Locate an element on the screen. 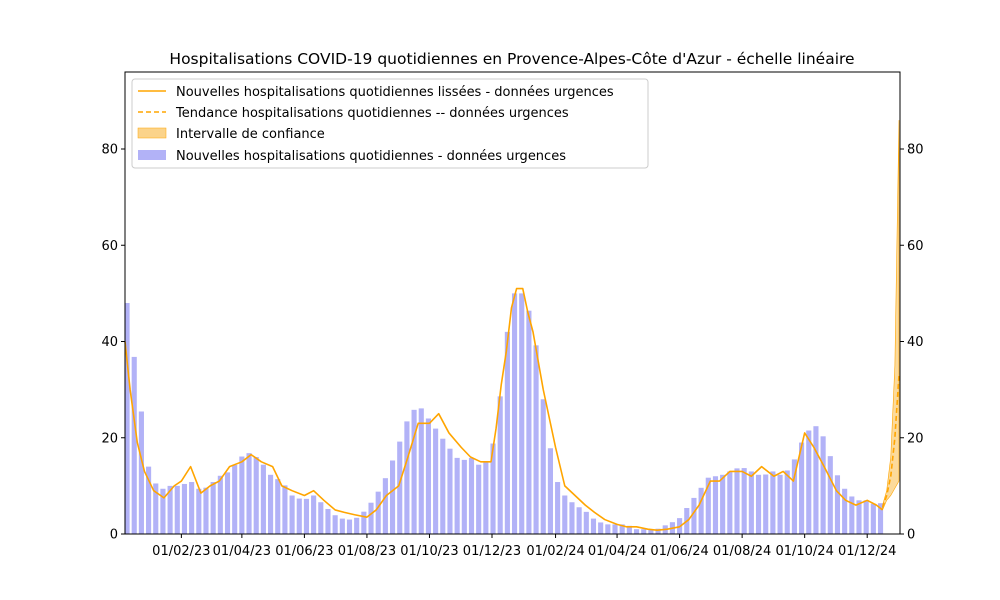 This screenshot has height=600, width=1000. y-axis-left: 0 20 40 60 80 is located at coordinates (113, 343).